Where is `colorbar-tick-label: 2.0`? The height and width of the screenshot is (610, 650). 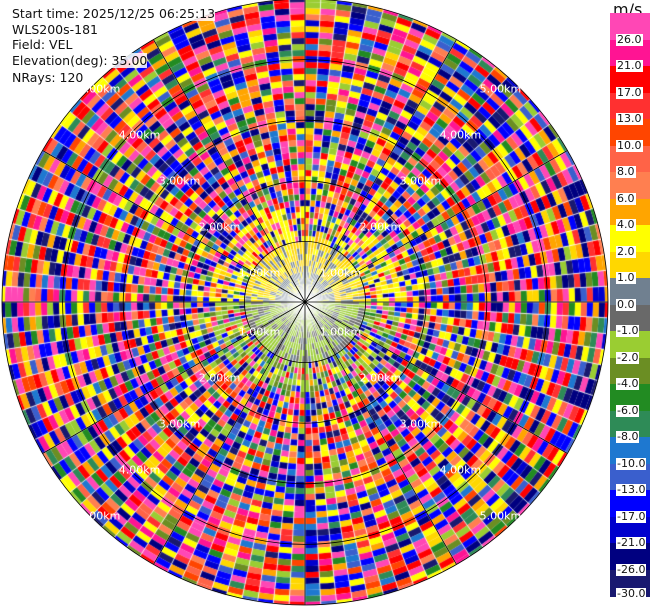
colorbar-tick-label: 2.0 is located at coordinates (626, 251).